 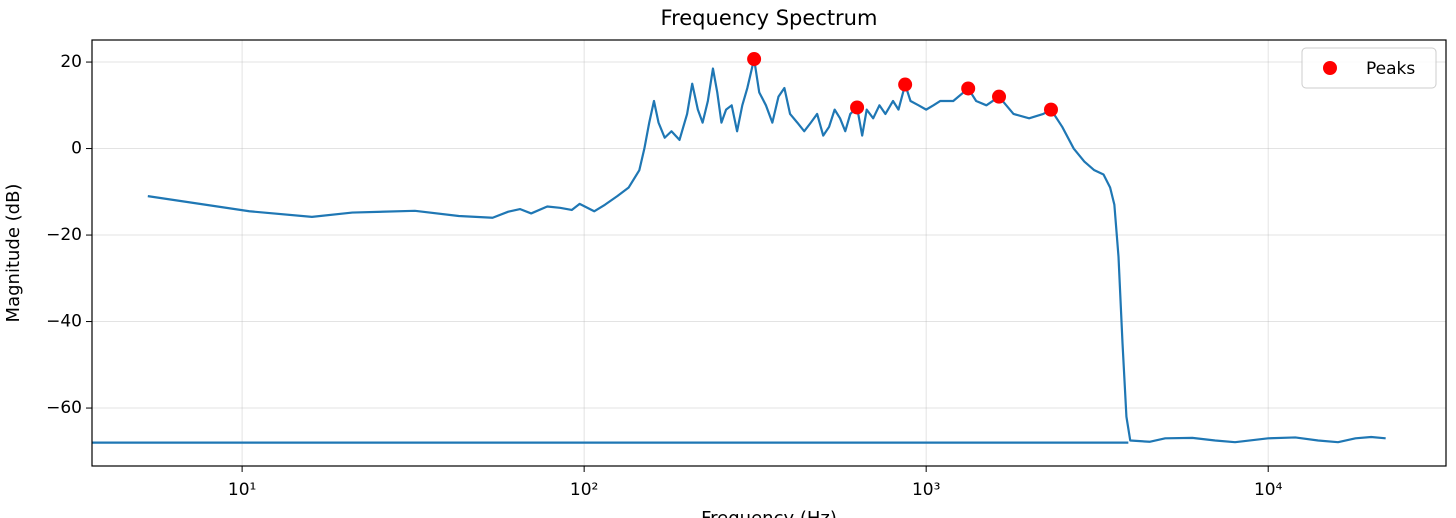 I want to click on y-tick-label: 20, so click(x=71, y=62).